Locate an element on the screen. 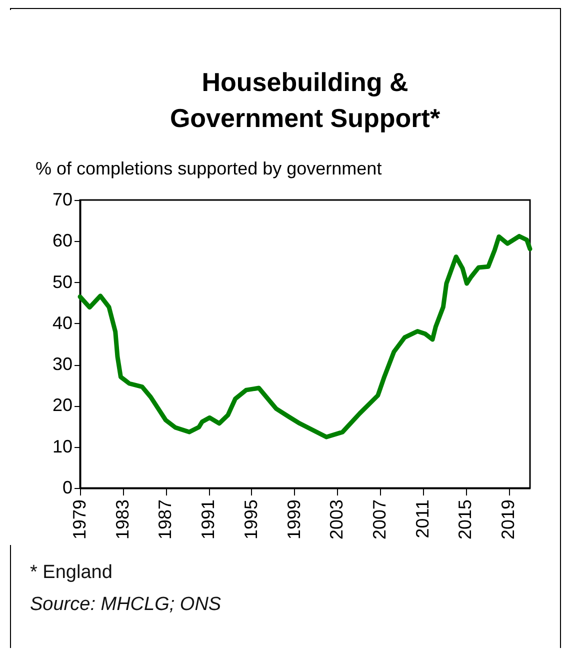 The width and height of the screenshot is (573, 649). x-tick-label: 2003 is located at coordinates (336, 520).